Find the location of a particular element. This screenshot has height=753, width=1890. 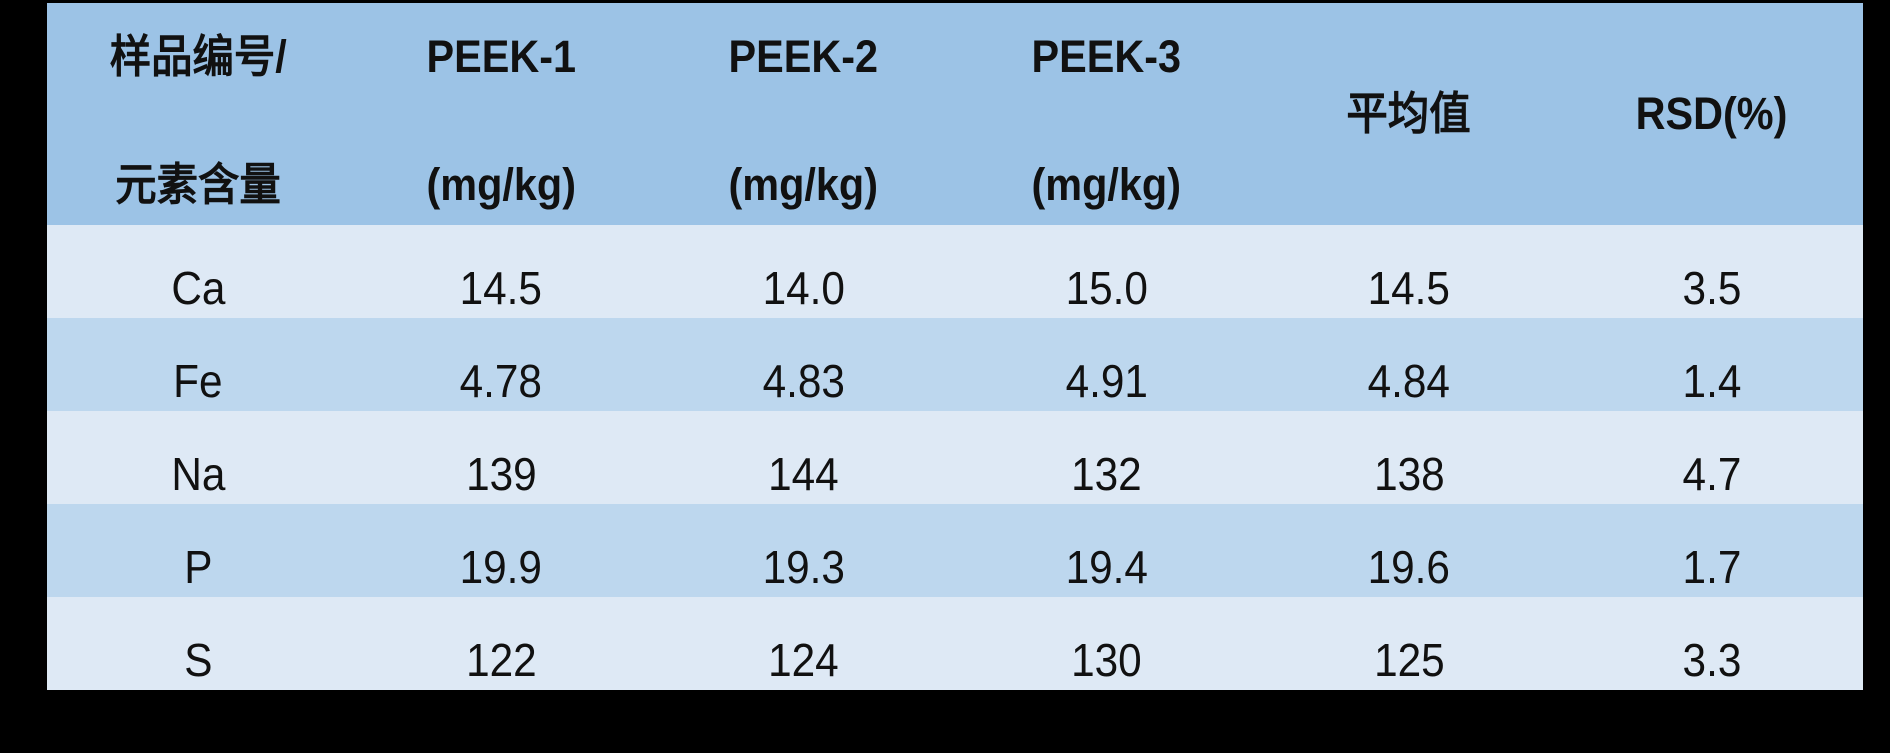

table-cell: Na is located at coordinates (198, 457).